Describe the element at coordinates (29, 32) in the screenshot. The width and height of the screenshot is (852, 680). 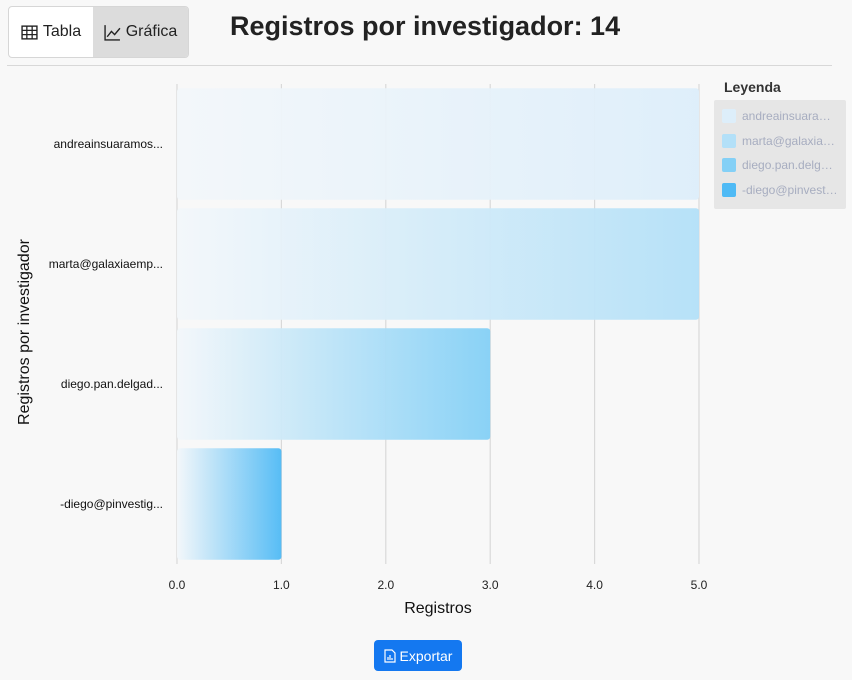
I see `table-icon` at that location.